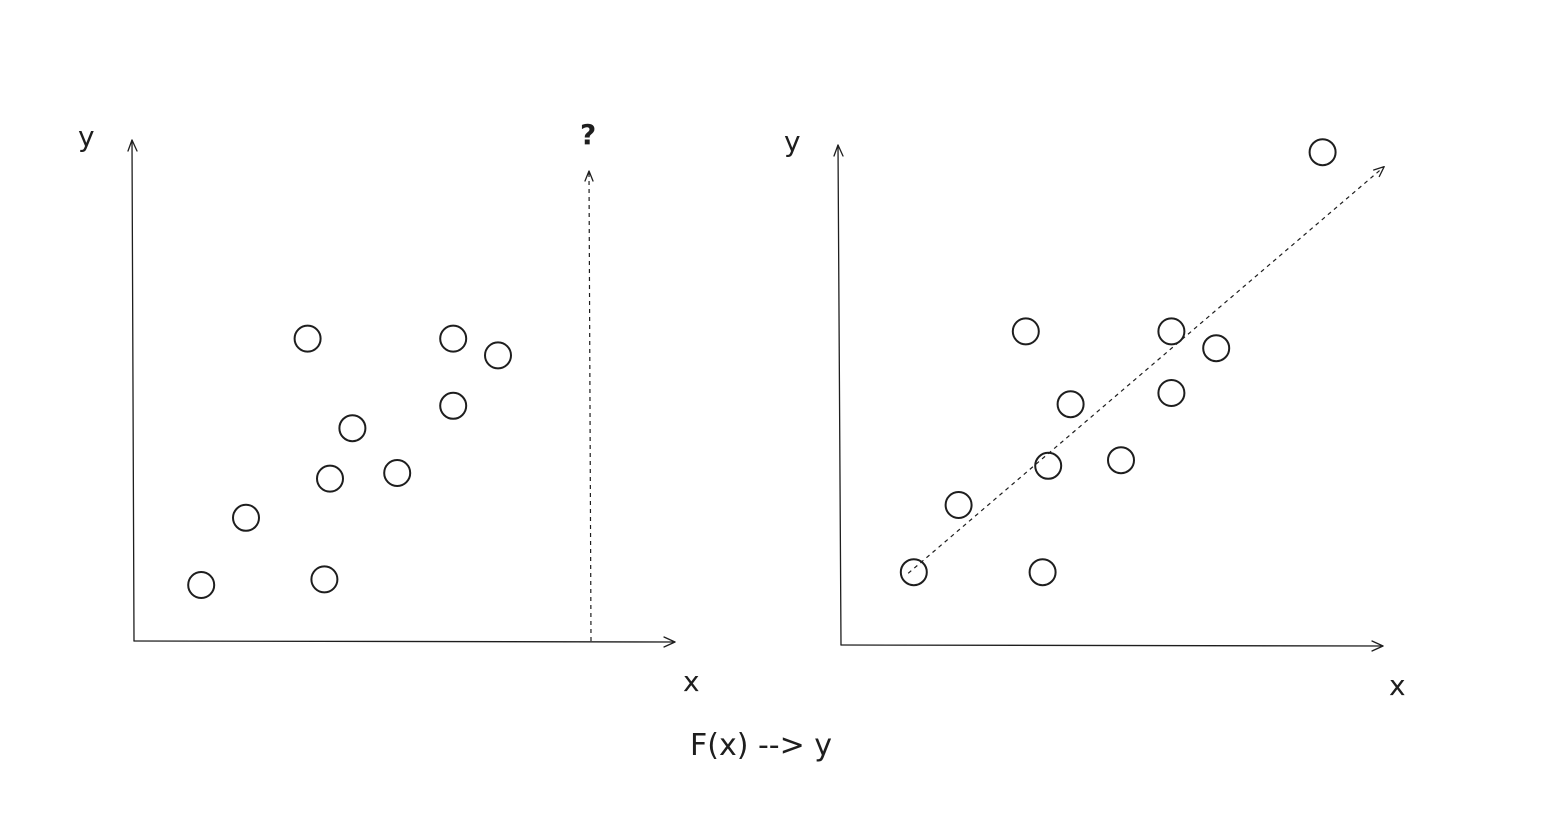 The height and width of the screenshot is (837, 1565). I want to click on left-query-arrowhead, so click(589, 176).